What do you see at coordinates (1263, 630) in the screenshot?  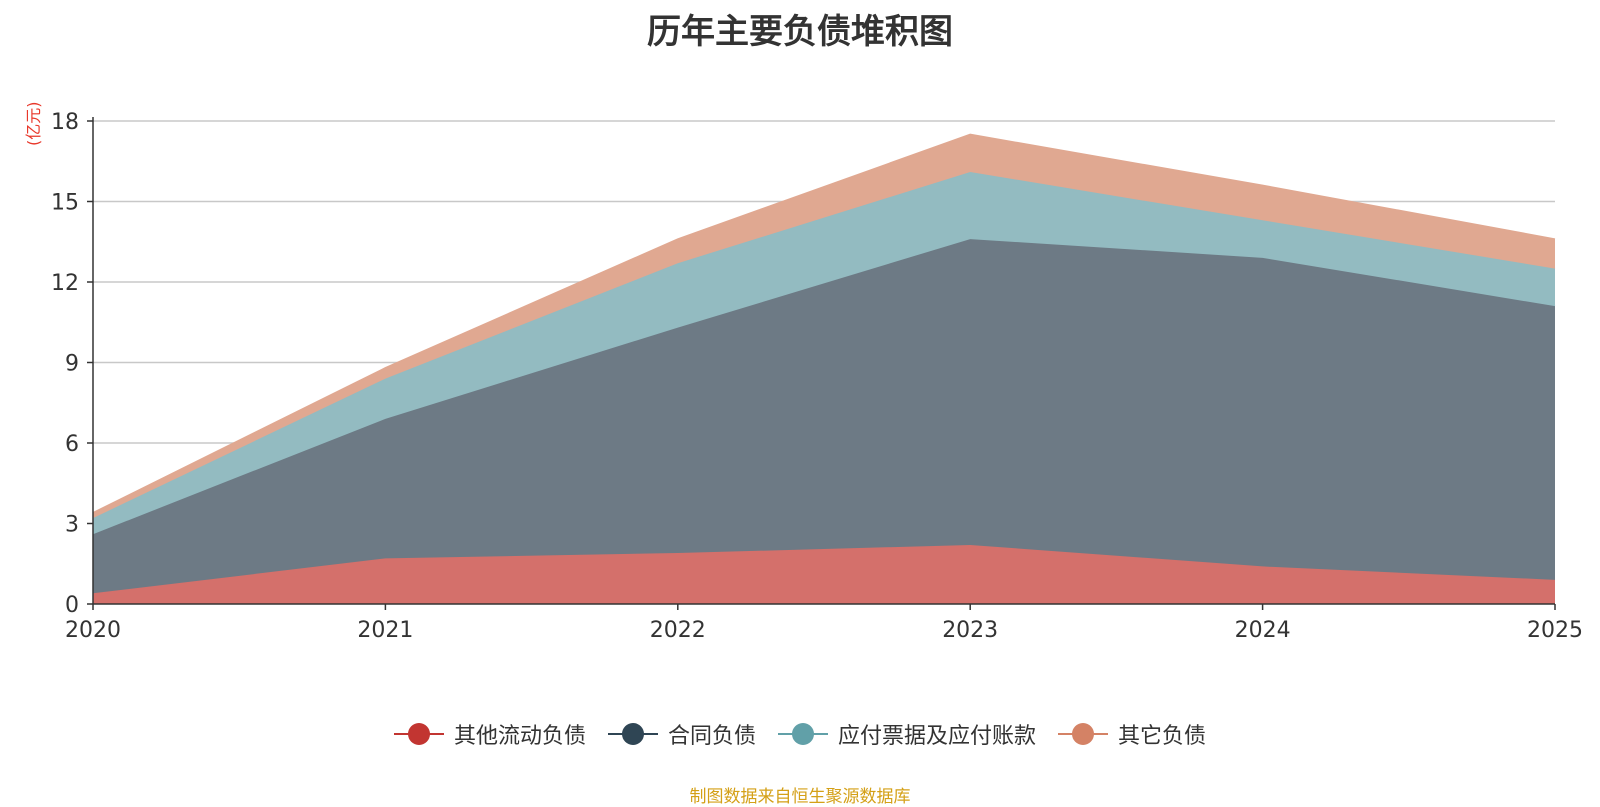 I see `x-tick-label: 2024` at bounding box center [1263, 630].